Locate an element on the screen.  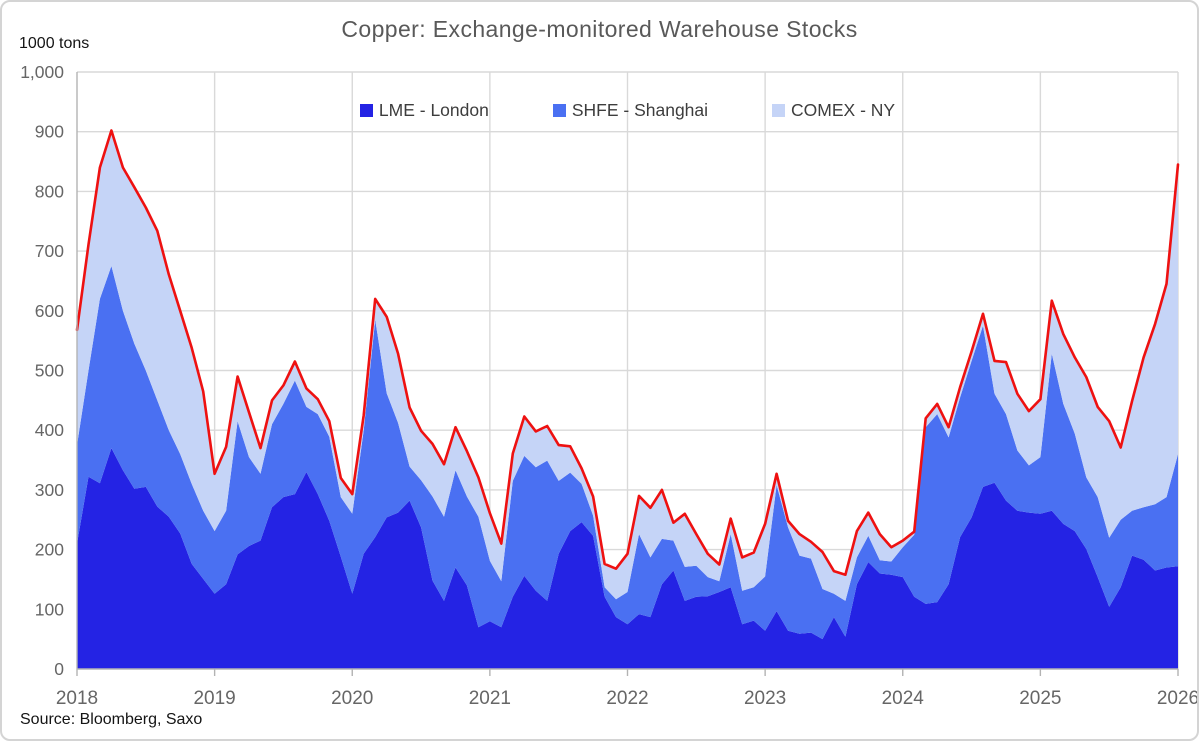
y-tick-label: 800 is located at coordinates (49, 191).